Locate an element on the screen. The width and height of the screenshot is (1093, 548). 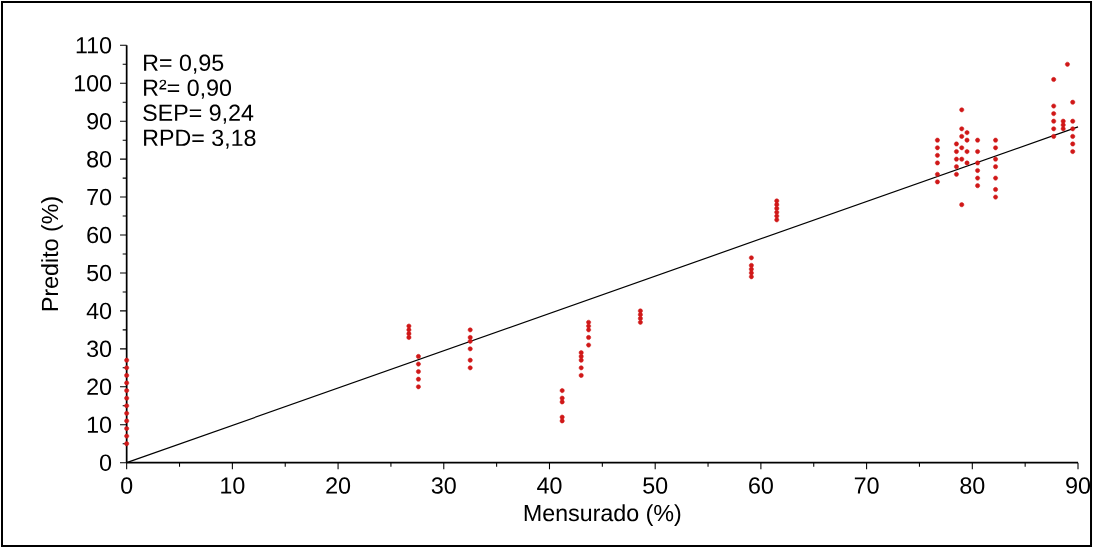
y-tick-label: 30 is located at coordinates (99, 349).